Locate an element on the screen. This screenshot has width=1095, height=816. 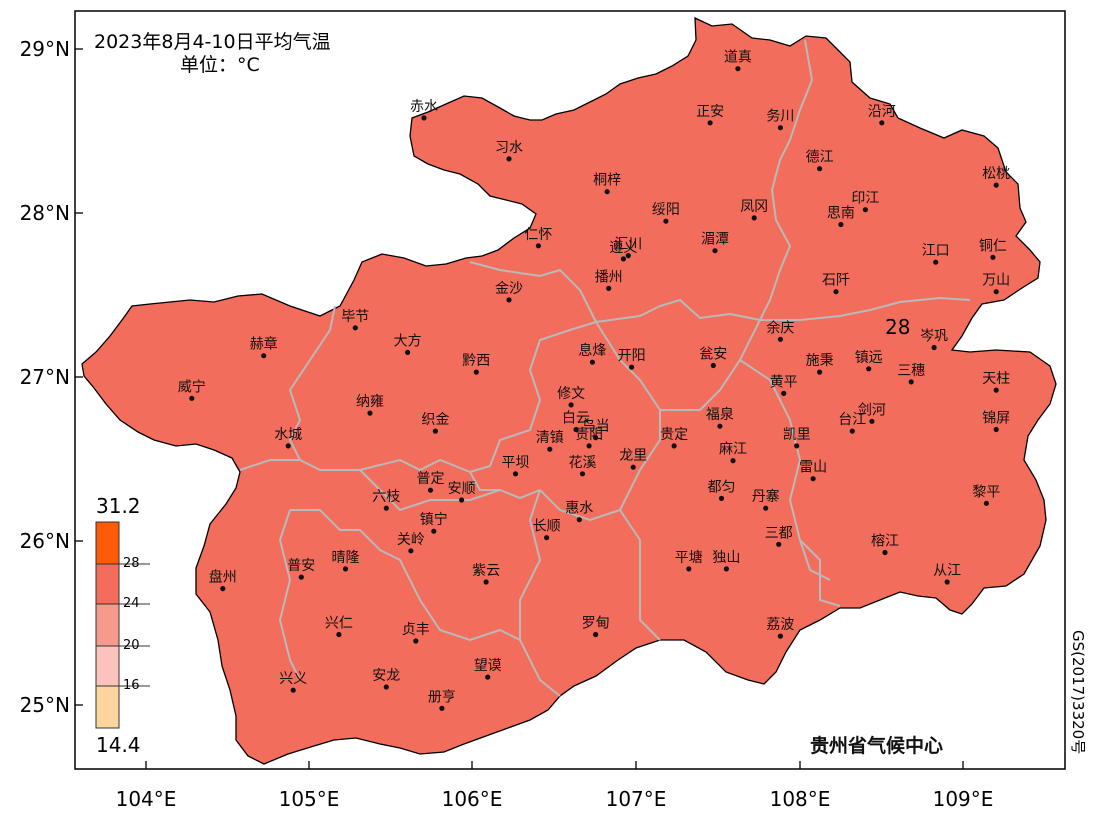
map-title: 2023年8月4-10日平均气温 is located at coordinates (212, 42).